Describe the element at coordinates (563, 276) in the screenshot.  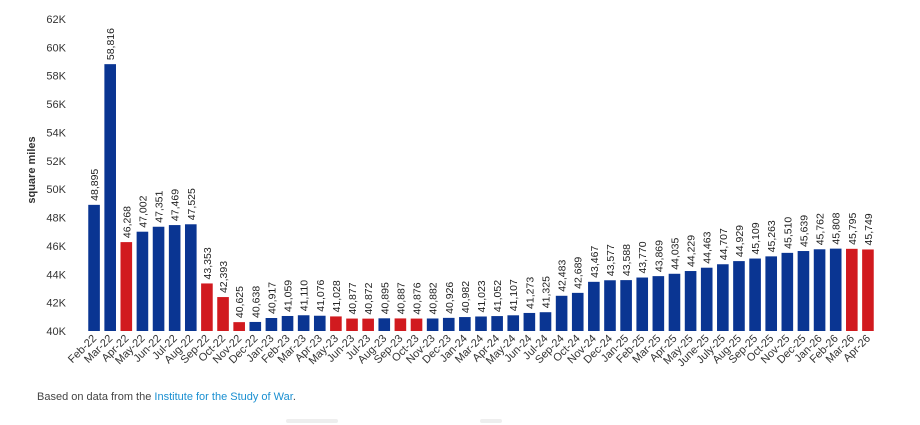
I see `data-label: 42,483` at that location.